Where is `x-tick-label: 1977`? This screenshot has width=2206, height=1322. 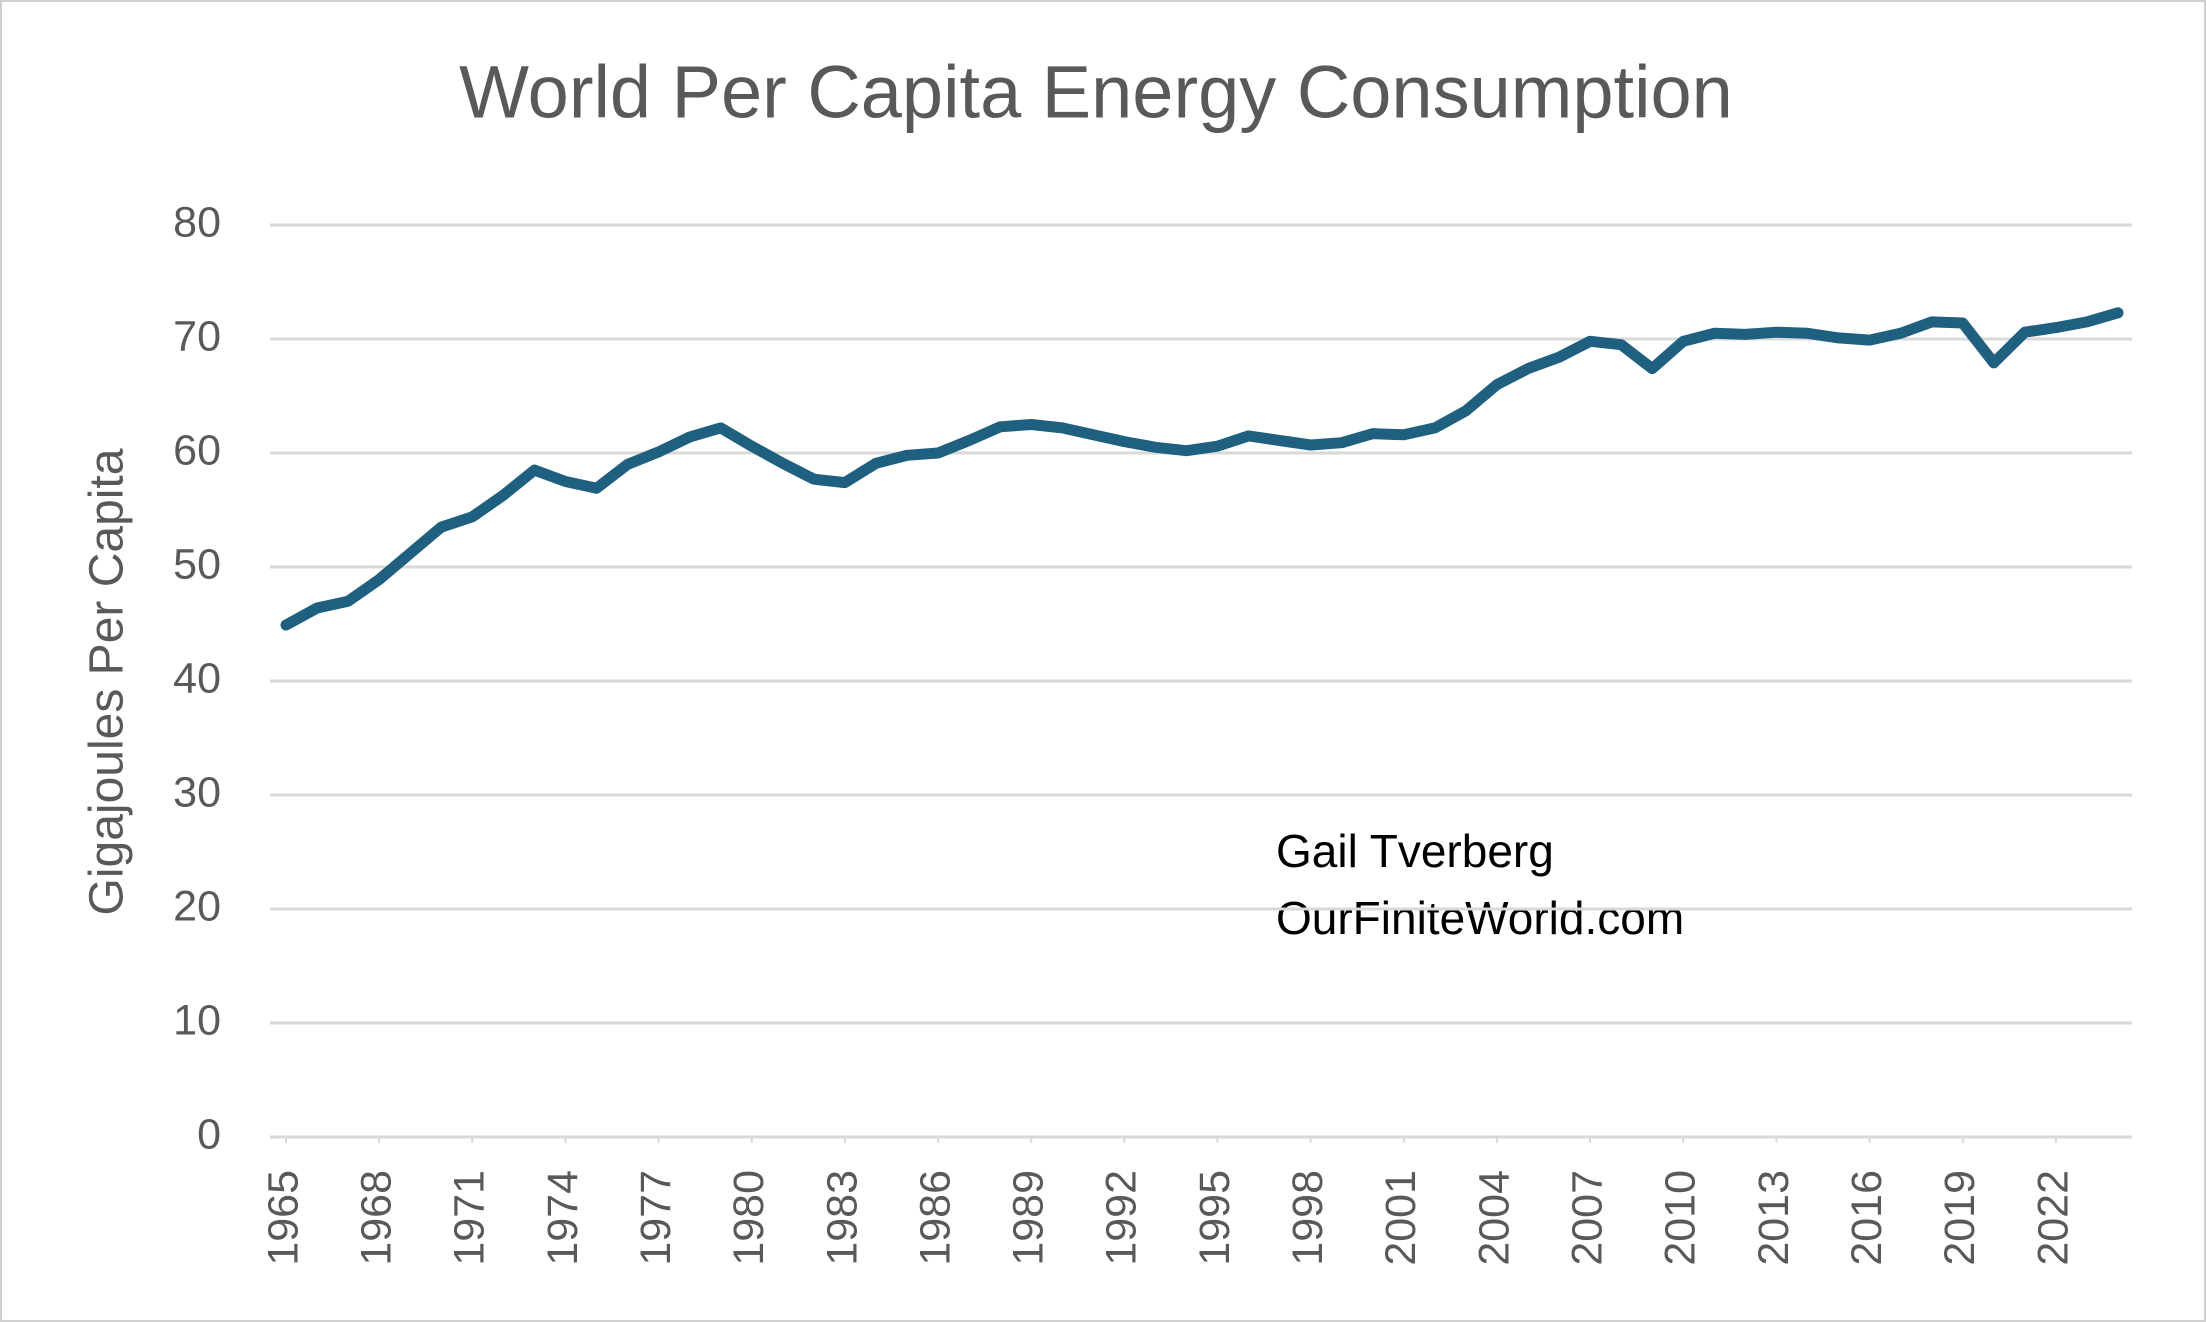
x-tick-label: 1977 is located at coordinates (656, 1218).